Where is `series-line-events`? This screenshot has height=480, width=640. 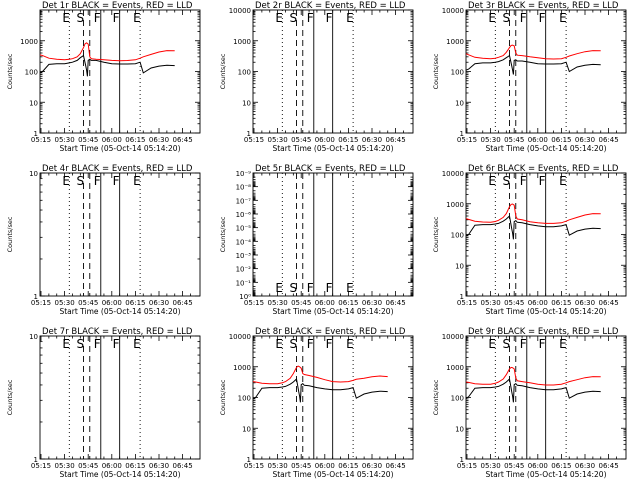
series-line-events is located at coordinates (107, 65).